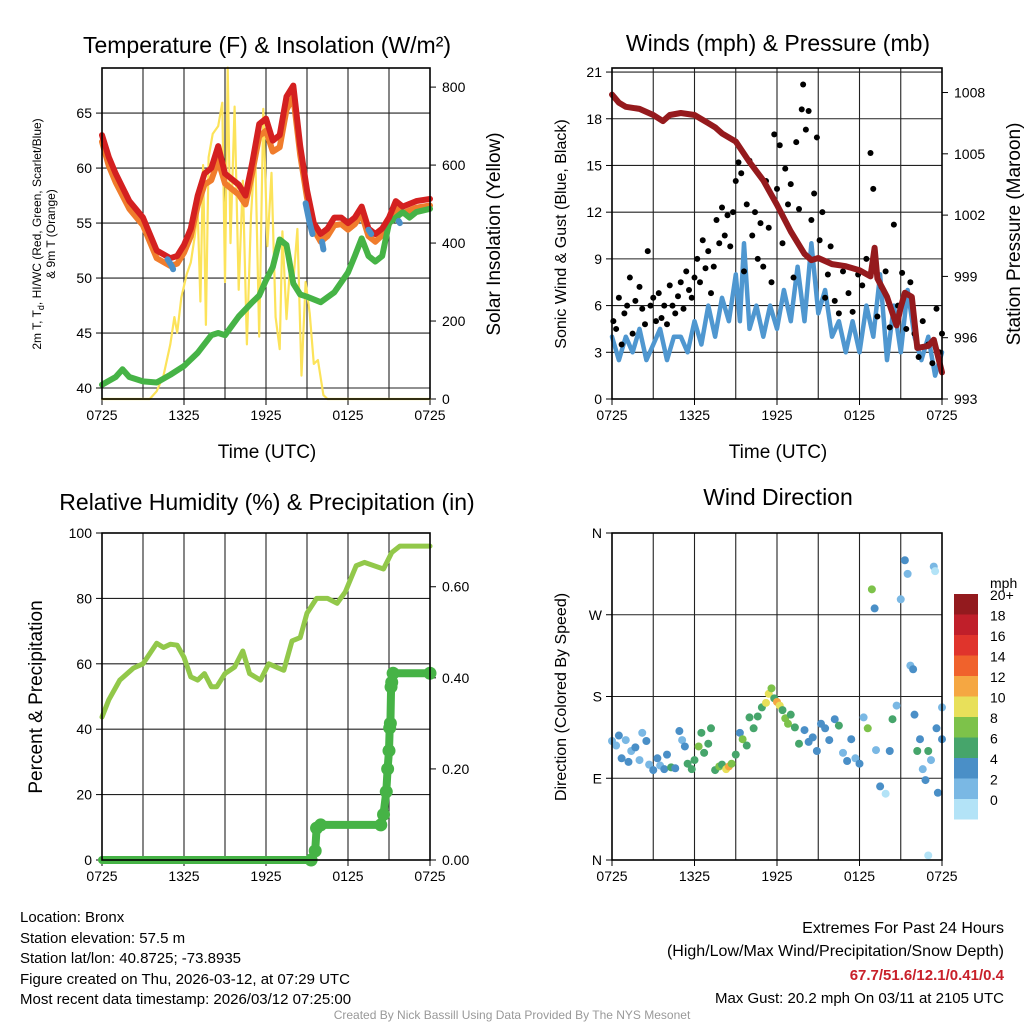 The height and width of the screenshot is (1024, 1024). I want to click on temperature-chart-title: Temperature (F) & Insolation (W/m²), so click(267, 45).